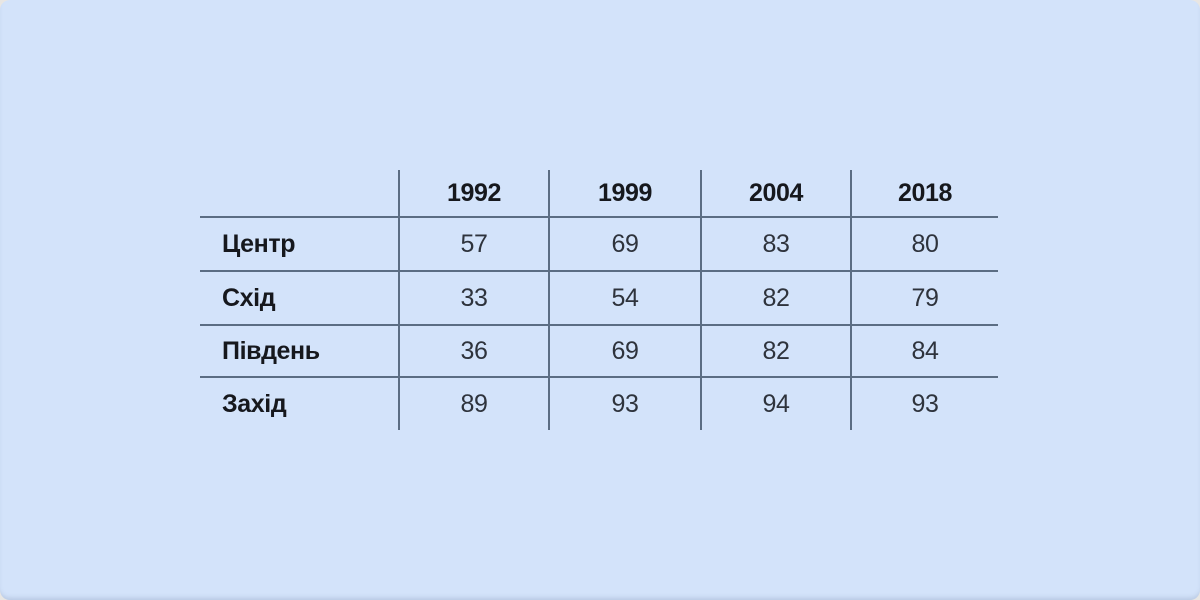 The width and height of the screenshot is (1200, 600). I want to click on column-header-2004: 2004, so click(775, 194).